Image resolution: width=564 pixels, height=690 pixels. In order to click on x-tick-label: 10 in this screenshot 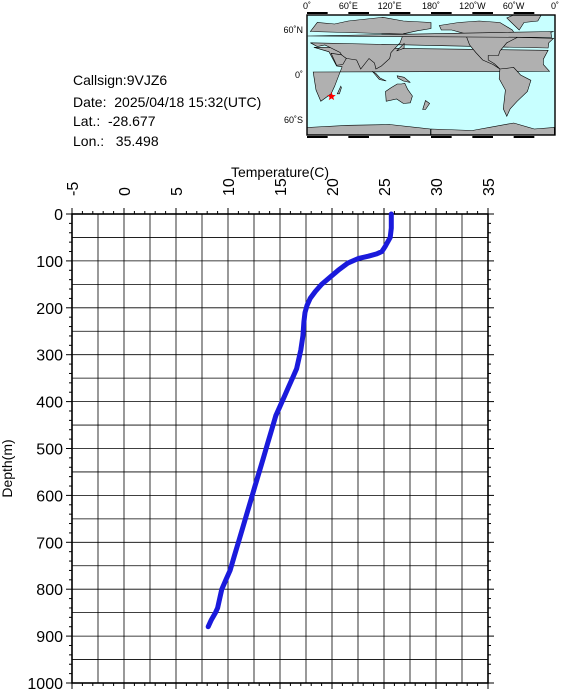, I will do `click(229, 187)`.